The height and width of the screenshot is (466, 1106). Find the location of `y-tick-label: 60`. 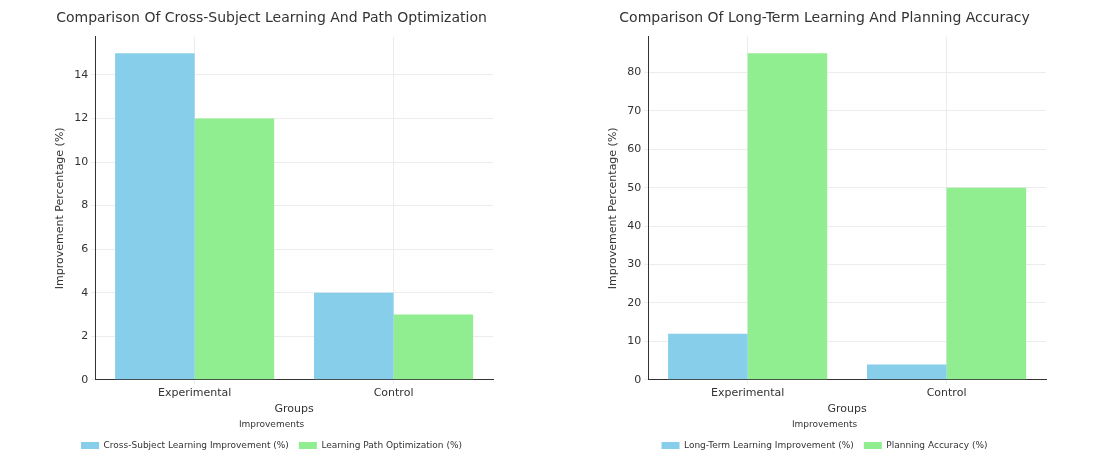

y-tick-label: 60 is located at coordinates (634, 149).